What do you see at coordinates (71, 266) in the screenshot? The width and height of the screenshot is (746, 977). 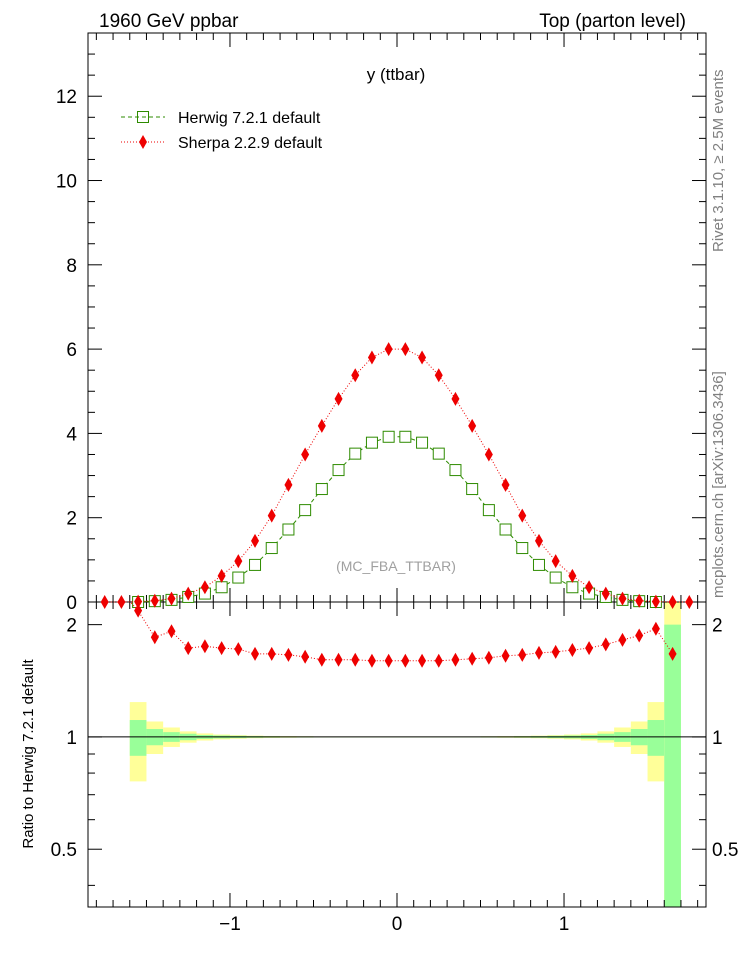 I see `main-y-tick-label: 8` at bounding box center [71, 266].